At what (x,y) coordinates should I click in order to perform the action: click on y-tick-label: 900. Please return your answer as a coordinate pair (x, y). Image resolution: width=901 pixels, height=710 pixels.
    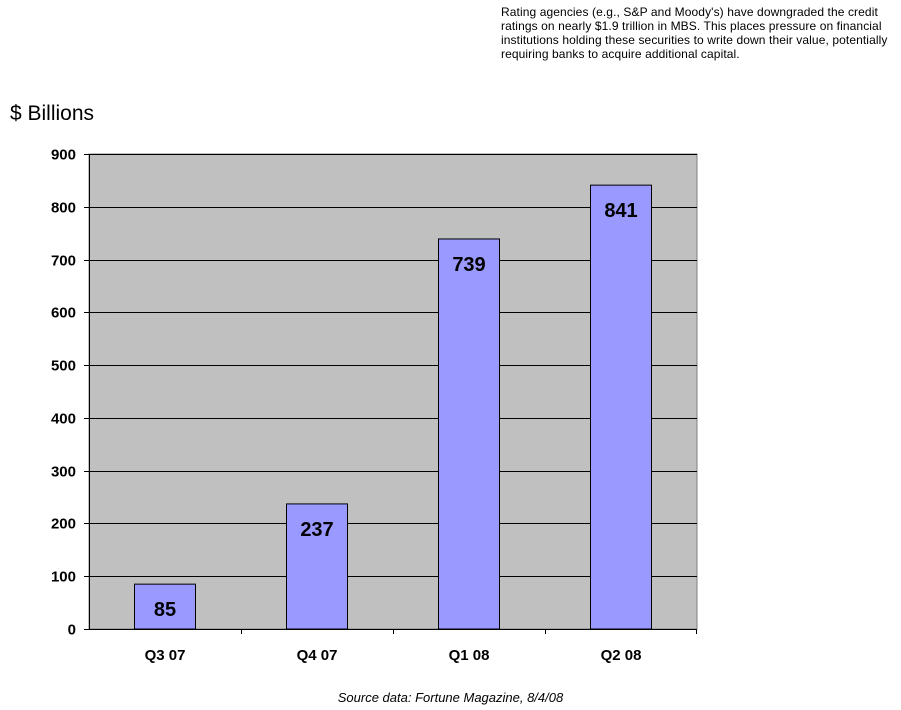
    Looking at the image, I should click on (63, 155).